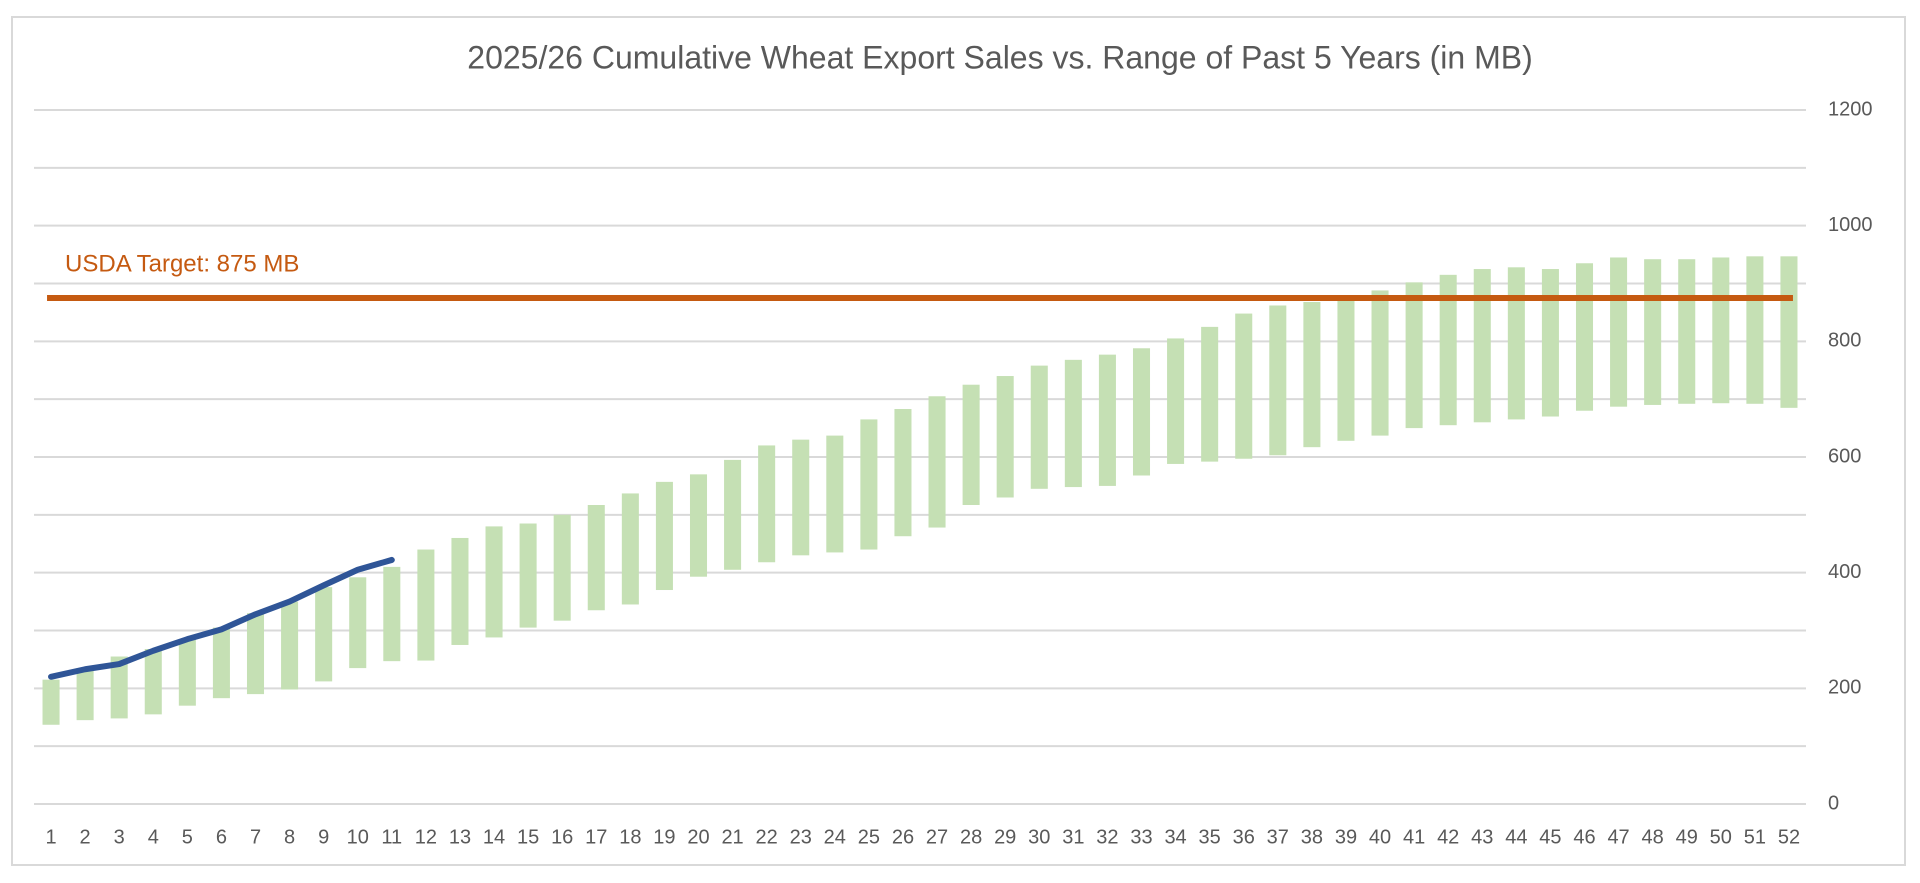 The width and height of the screenshot is (1920, 883). I want to click on x-tick-label: 42, so click(1448, 837).